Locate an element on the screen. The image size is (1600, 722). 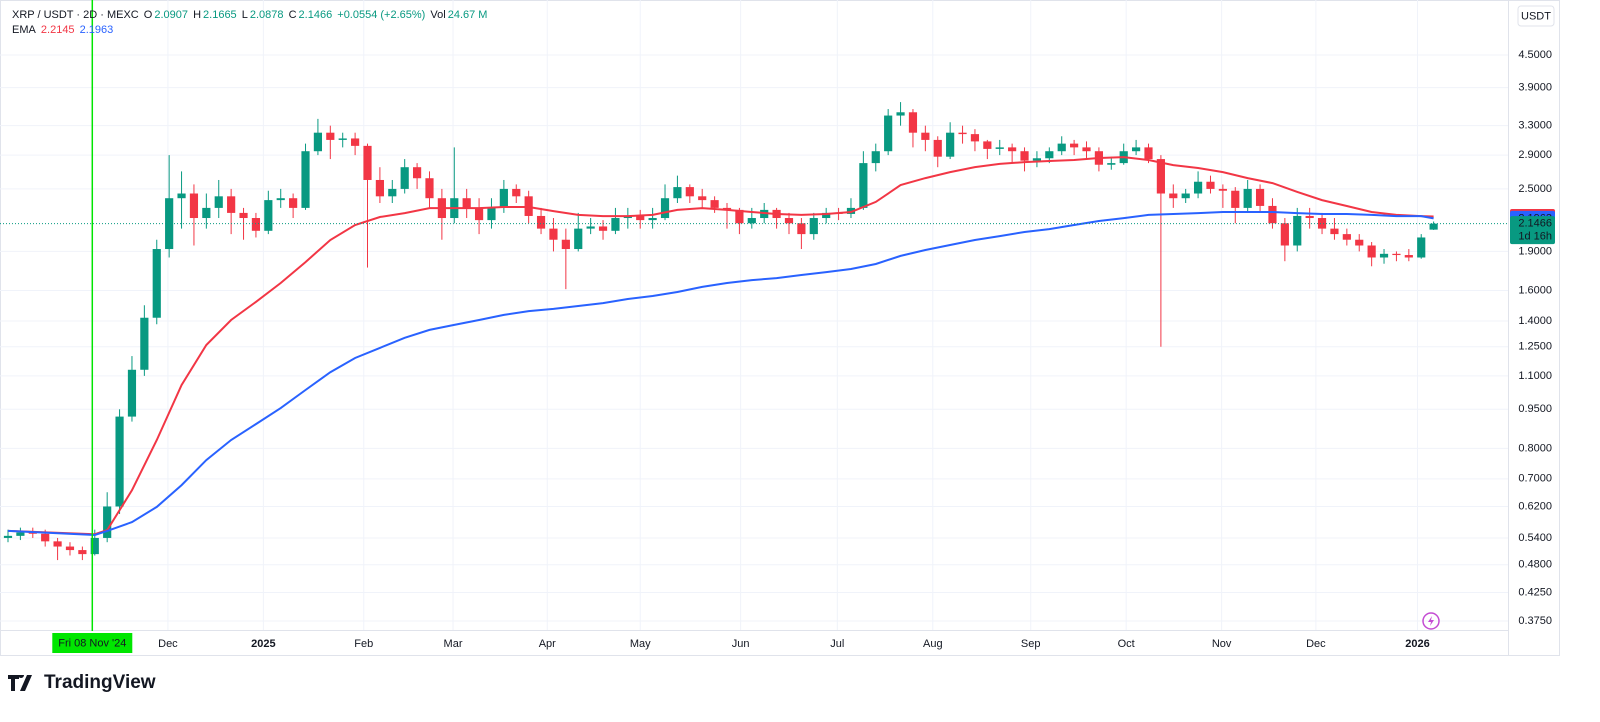
y-tick-label: 0.4250 is located at coordinates (1535, 592).